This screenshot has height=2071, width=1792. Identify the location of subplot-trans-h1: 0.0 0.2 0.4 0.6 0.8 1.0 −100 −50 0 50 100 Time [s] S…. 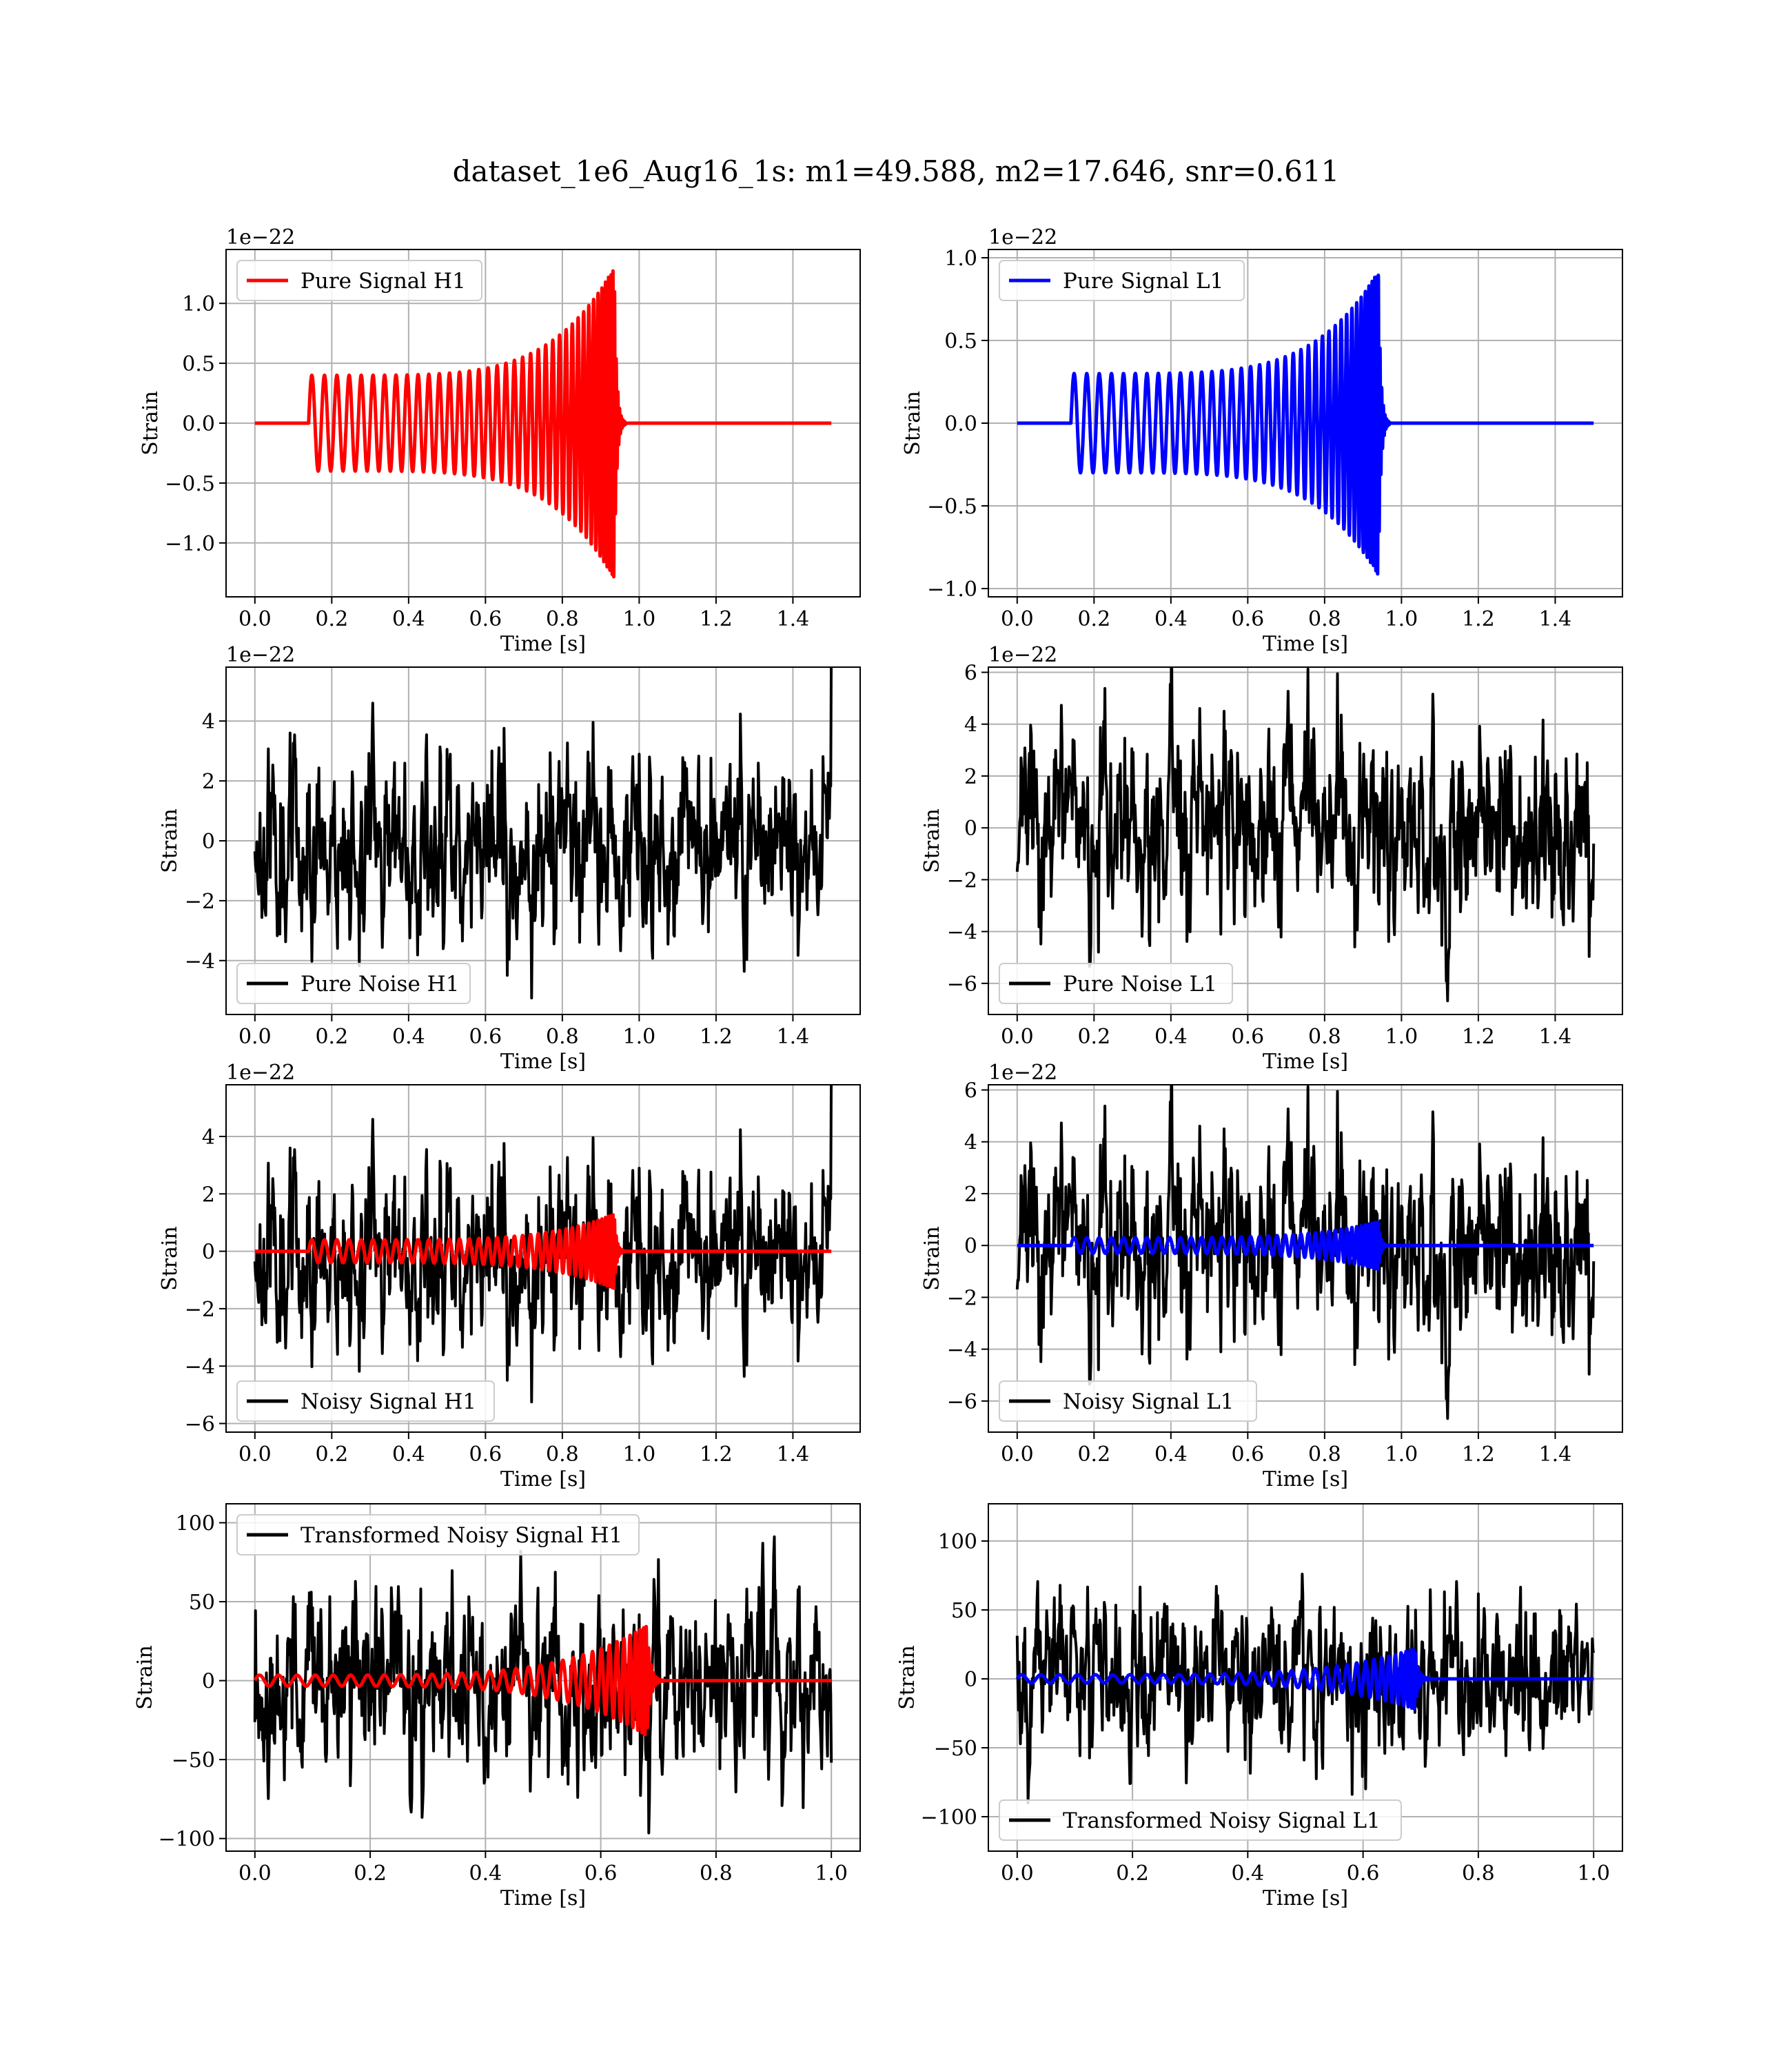
(497, 1706).